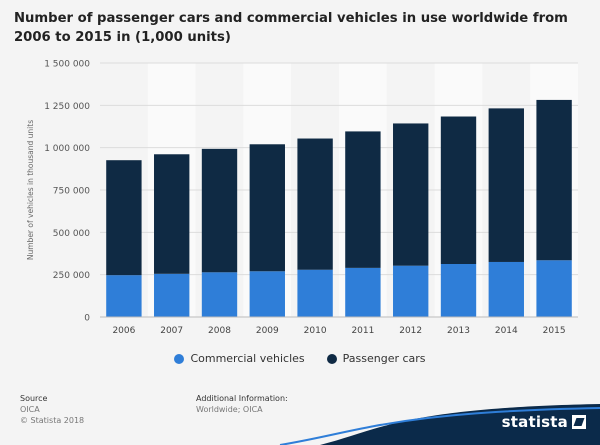  What do you see at coordinates (362, 331) in the screenshot?
I see `x-tick-label: 2011` at bounding box center [362, 331].